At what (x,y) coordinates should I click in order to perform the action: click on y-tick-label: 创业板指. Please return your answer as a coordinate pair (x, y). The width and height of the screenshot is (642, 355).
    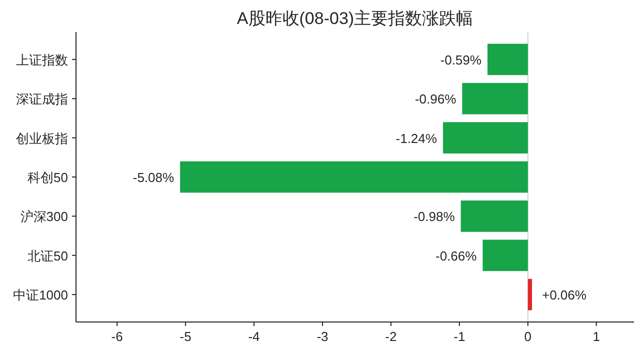
    Looking at the image, I should click on (42, 138).